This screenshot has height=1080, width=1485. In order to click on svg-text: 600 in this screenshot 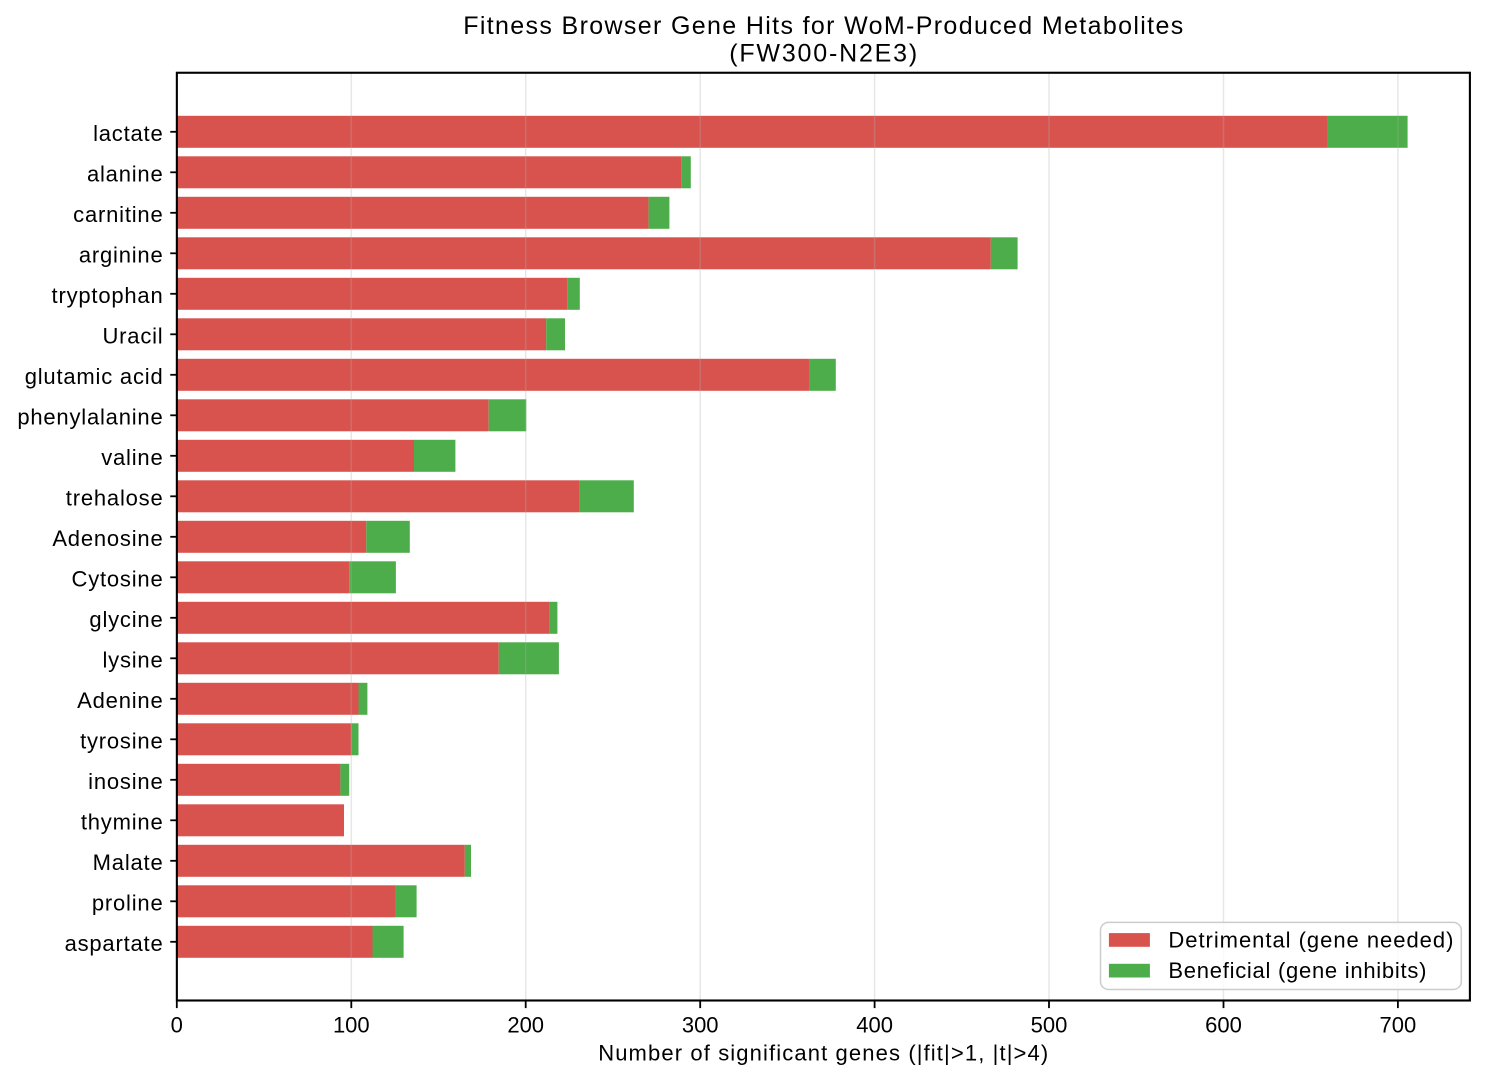, I will do `click(1223, 1024)`.